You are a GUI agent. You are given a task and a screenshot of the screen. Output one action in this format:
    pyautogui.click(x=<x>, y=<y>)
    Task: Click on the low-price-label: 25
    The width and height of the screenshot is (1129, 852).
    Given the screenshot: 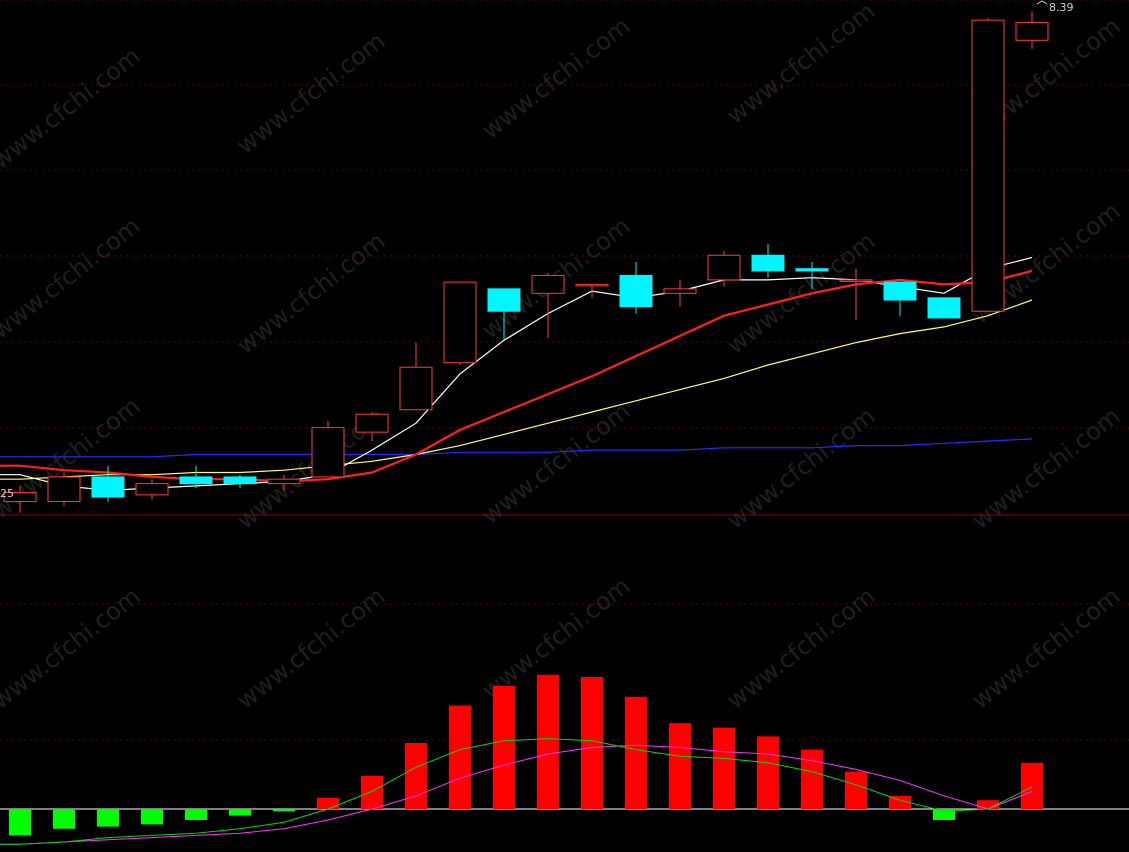 What is the action you would take?
    pyautogui.click(x=7, y=493)
    